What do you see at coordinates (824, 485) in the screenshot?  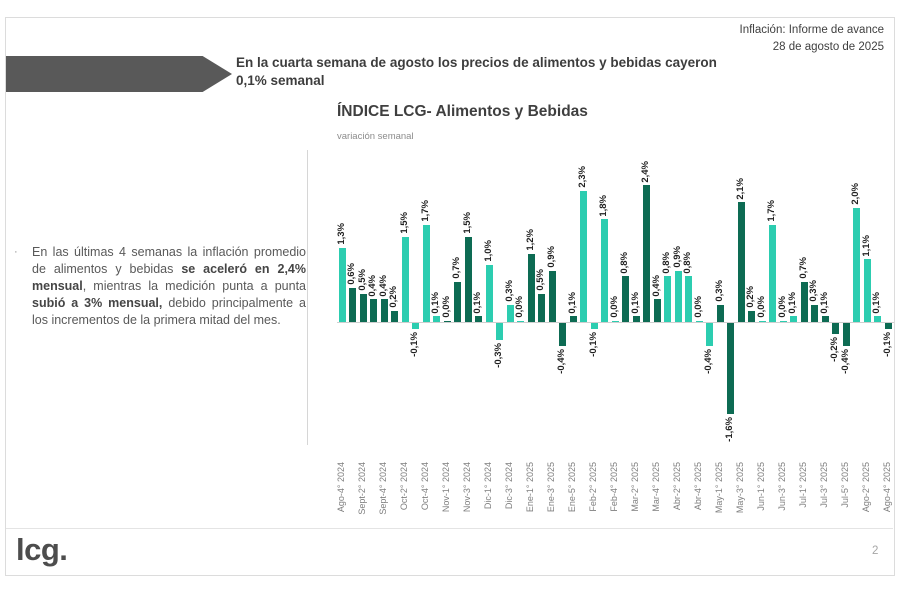 I see `x-axis-label: Jul-3° 2025` at bounding box center [824, 485].